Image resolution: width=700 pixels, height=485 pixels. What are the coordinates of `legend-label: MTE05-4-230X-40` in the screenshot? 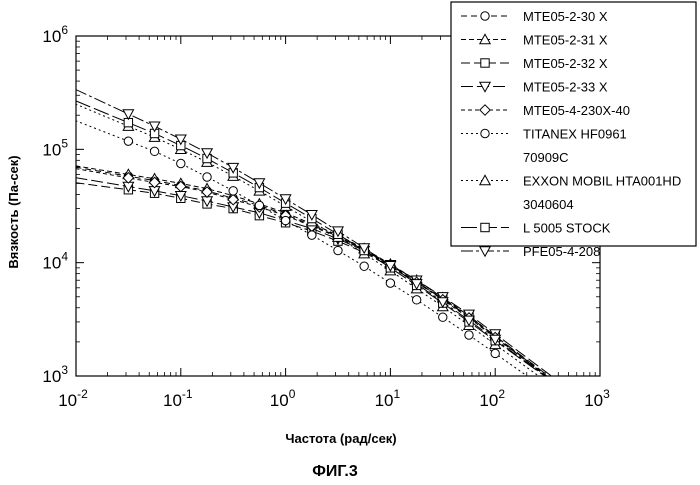 It's located at (576, 110).